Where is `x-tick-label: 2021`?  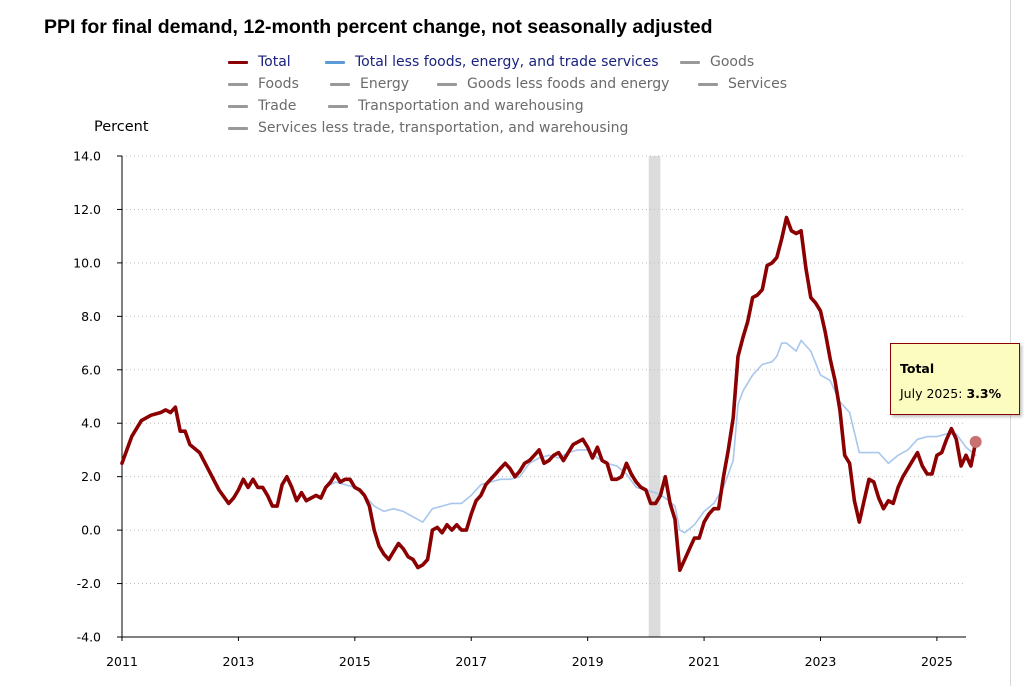
x-tick-label: 2021 is located at coordinates (704, 661).